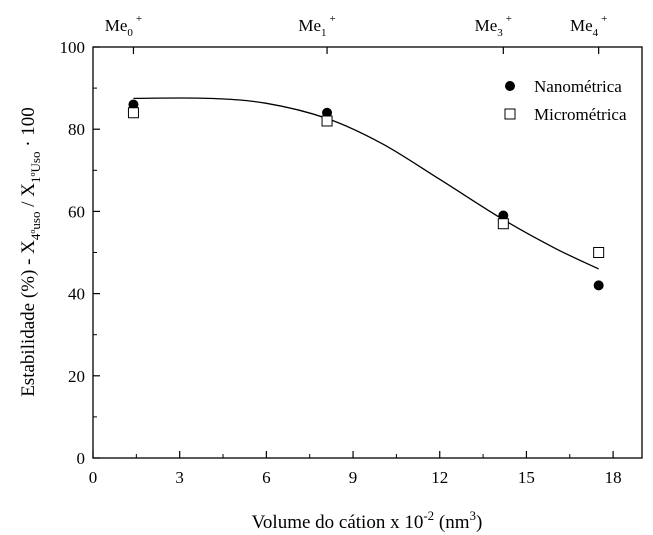  I want to click on legend-label-micrometrica: Micrométrica, so click(580, 114).